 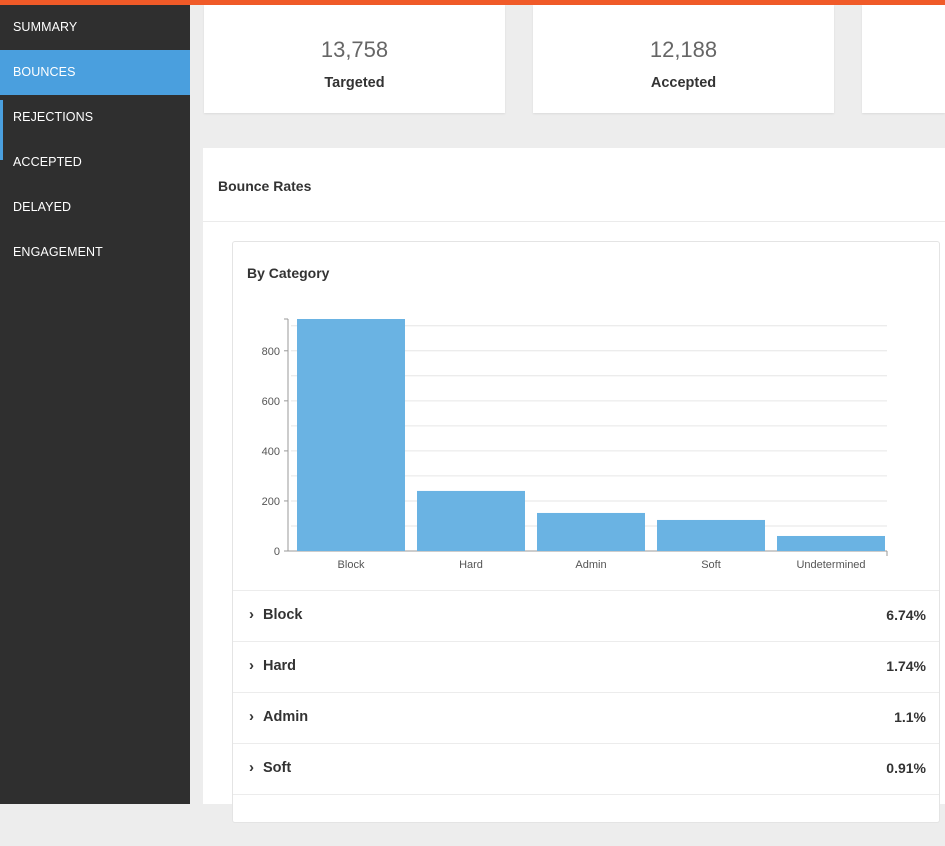 What do you see at coordinates (277, 552) in the screenshot?
I see `y-tick-label: 0` at bounding box center [277, 552].